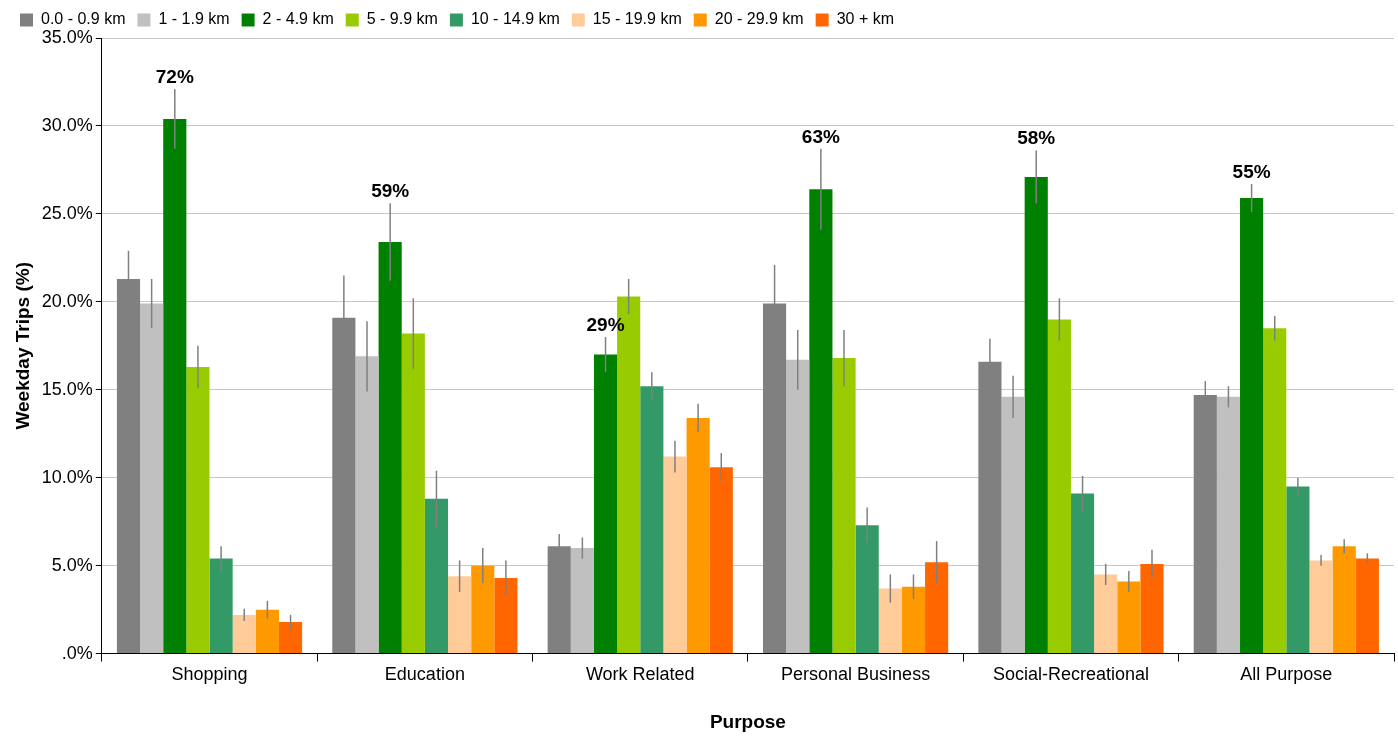 The image size is (1398, 744). What do you see at coordinates (402, 19) in the screenshot?
I see `legend-label: 5 - 9.9 km` at bounding box center [402, 19].